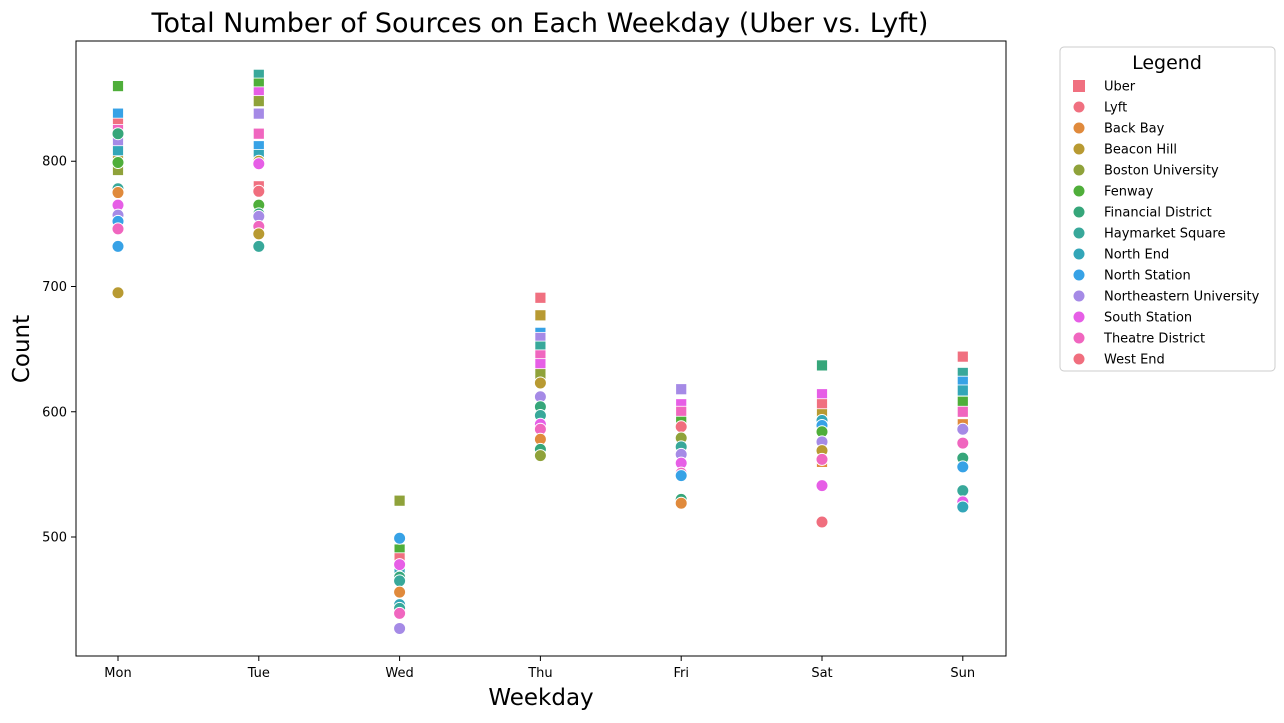 Image resolution: width=1284 pixels, height=723 pixels. Describe the element at coordinates (54, 412) in the screenshot. I see `y-tick-label: 600` at that location.